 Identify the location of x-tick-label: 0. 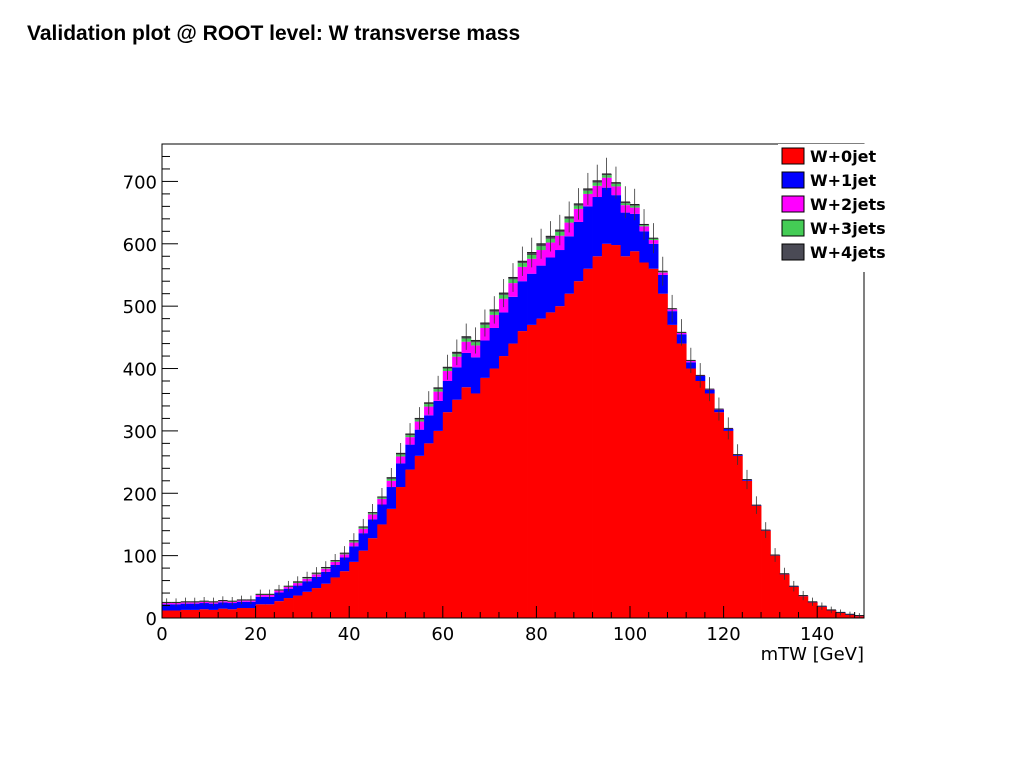
(161, 634).